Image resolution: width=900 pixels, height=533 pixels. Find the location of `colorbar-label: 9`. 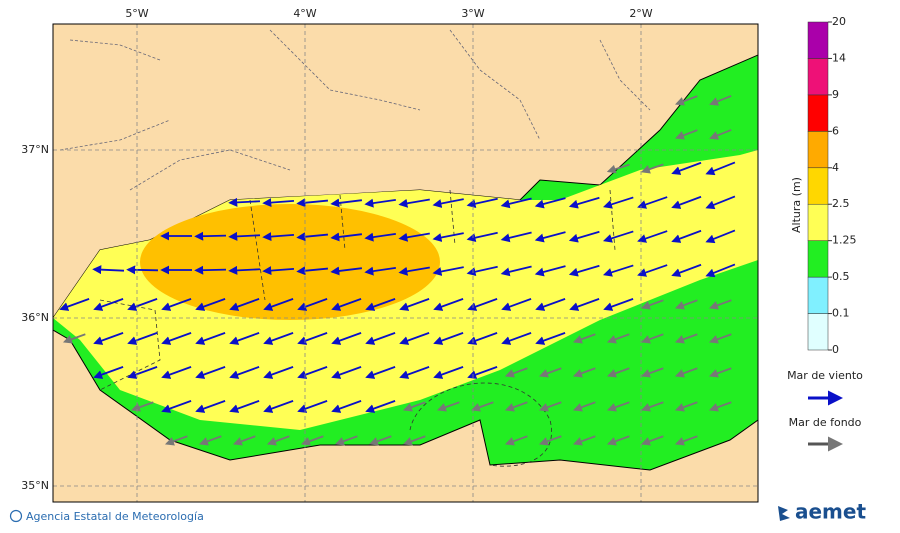

colorbar-label: 9 is located at coordinates (835, 94).